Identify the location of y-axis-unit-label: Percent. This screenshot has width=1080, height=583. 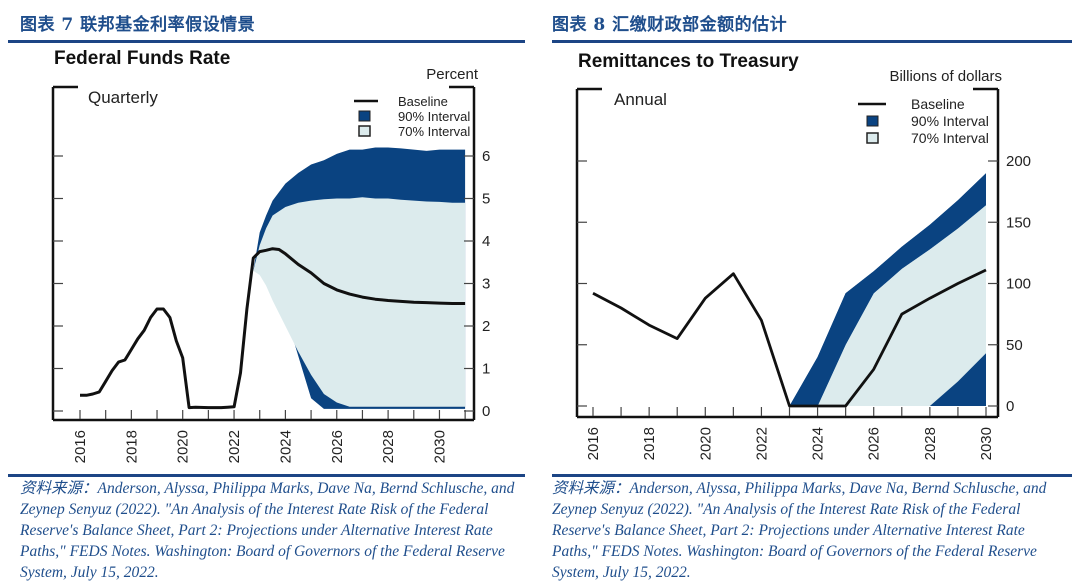
(452, 74).